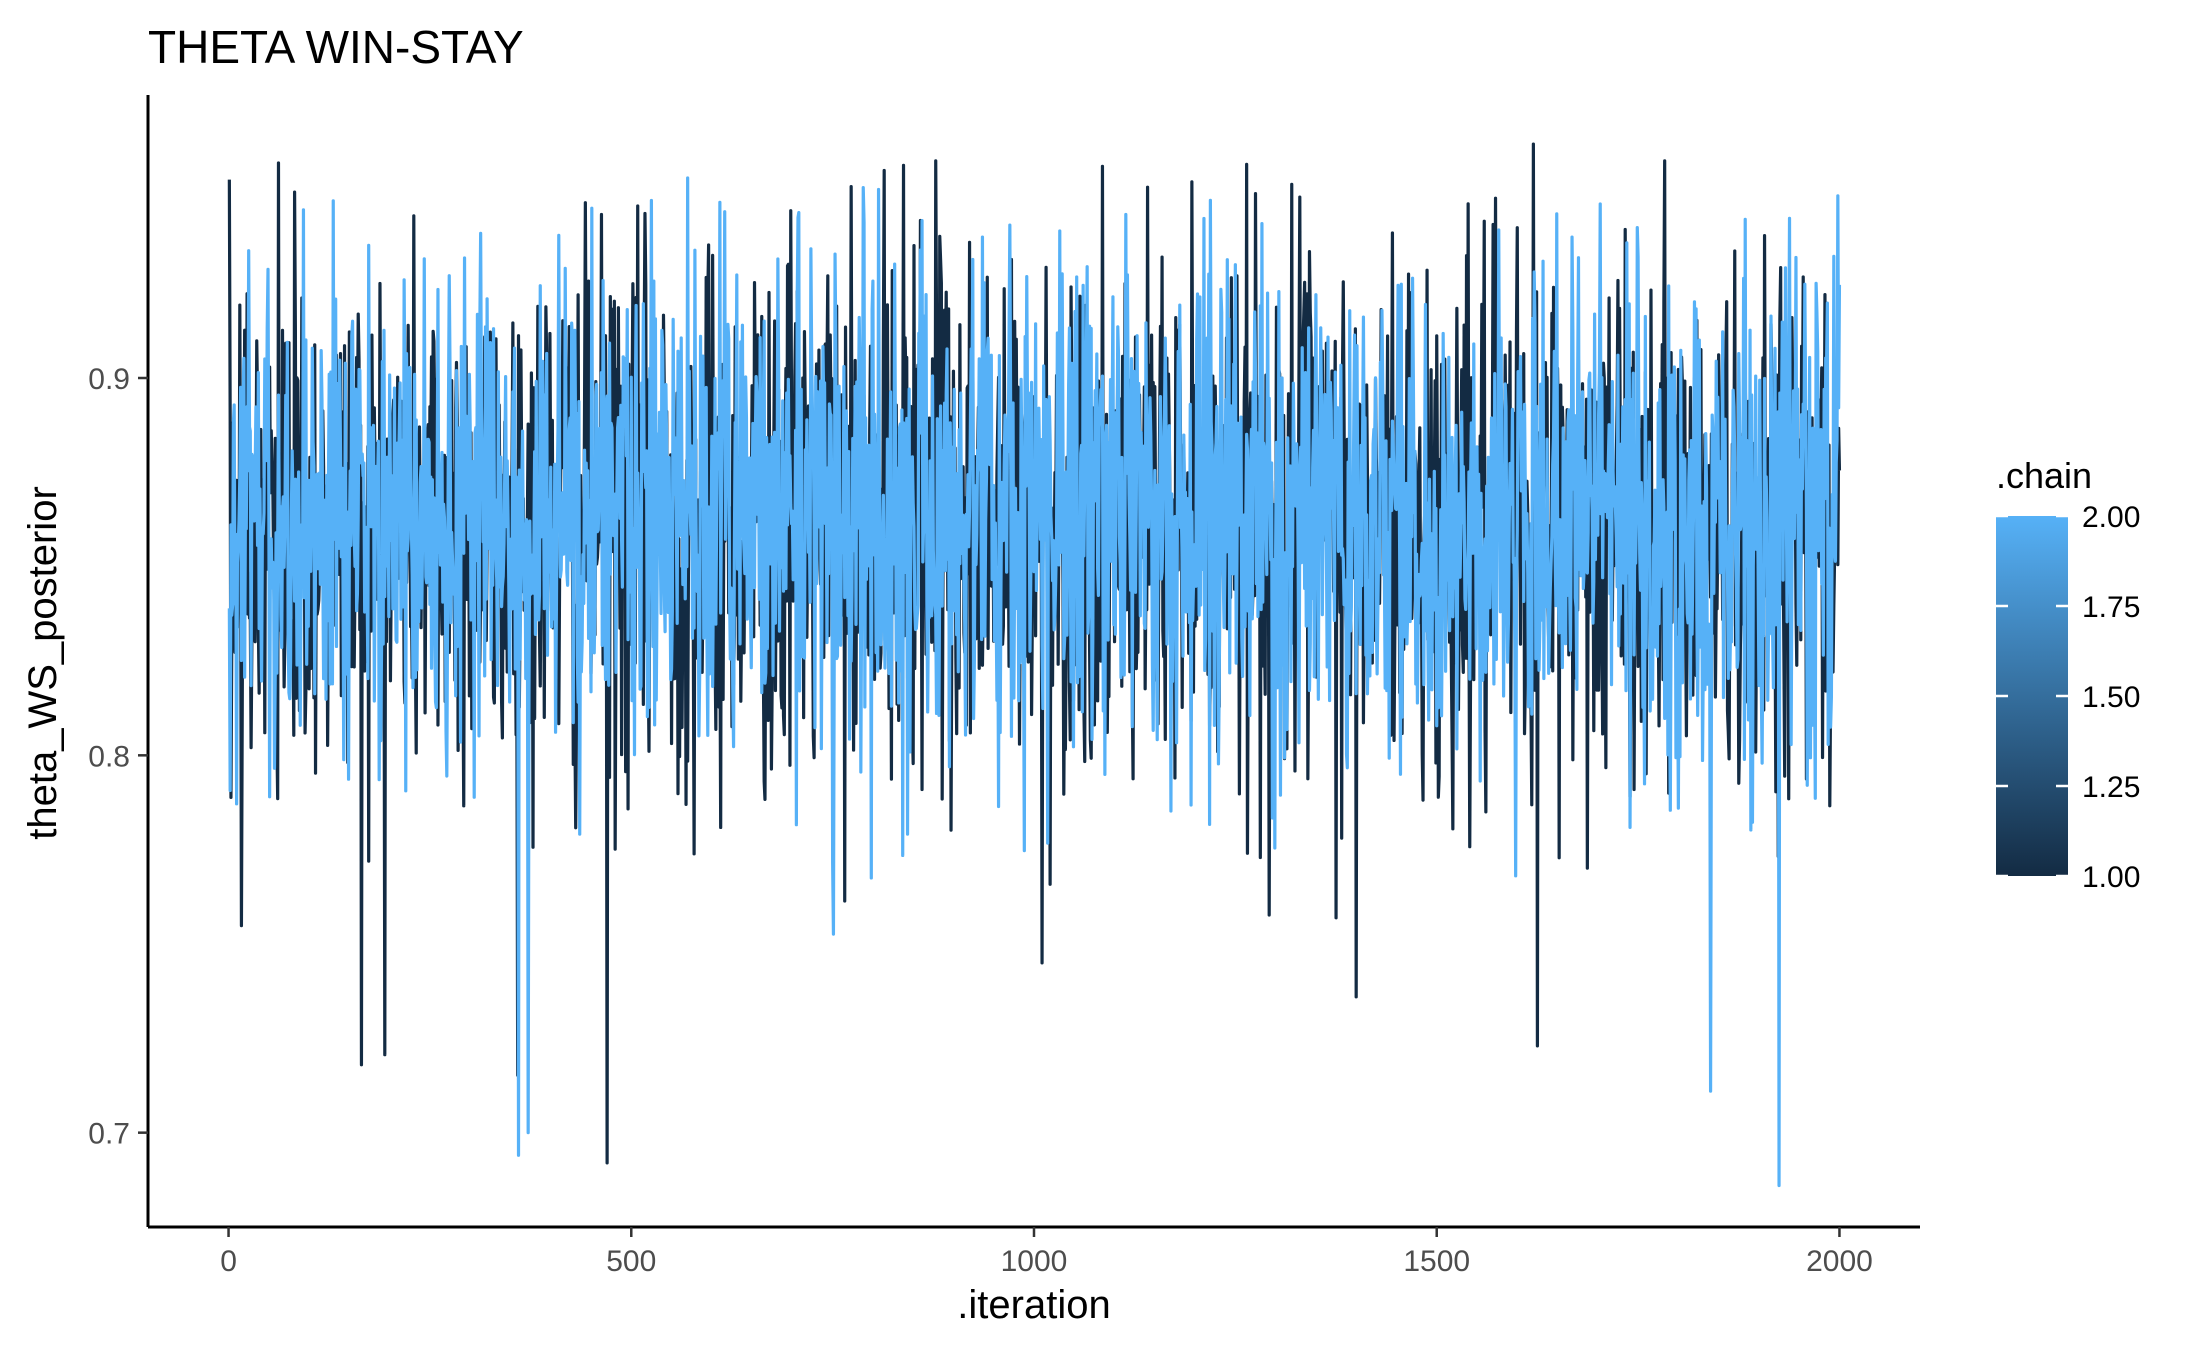 Image resolution: width=2187 pixels, height=1354 pixels. I want to click on x-axis-title: .iteration, so click(1033, 1305).